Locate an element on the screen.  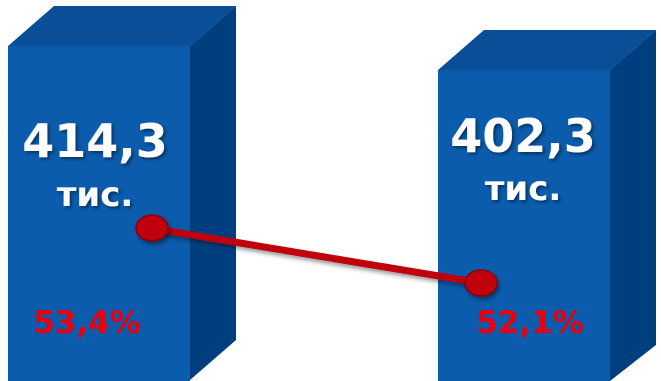
bar-1-unit-label: тис. is located at coordinates (95, 195).